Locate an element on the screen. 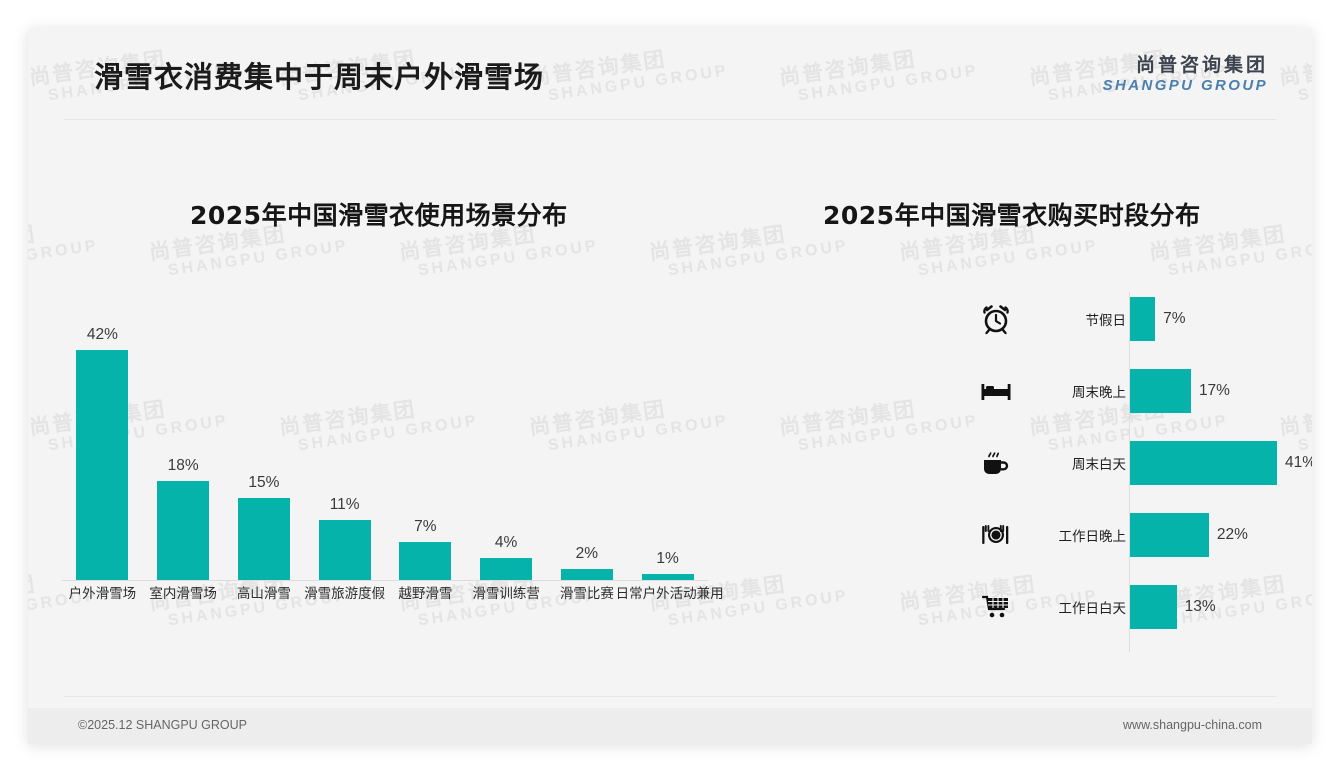 The width and height of the screenshot is (1340, 780). bar-value-label: 17% is located at coordinates (1214, 390).